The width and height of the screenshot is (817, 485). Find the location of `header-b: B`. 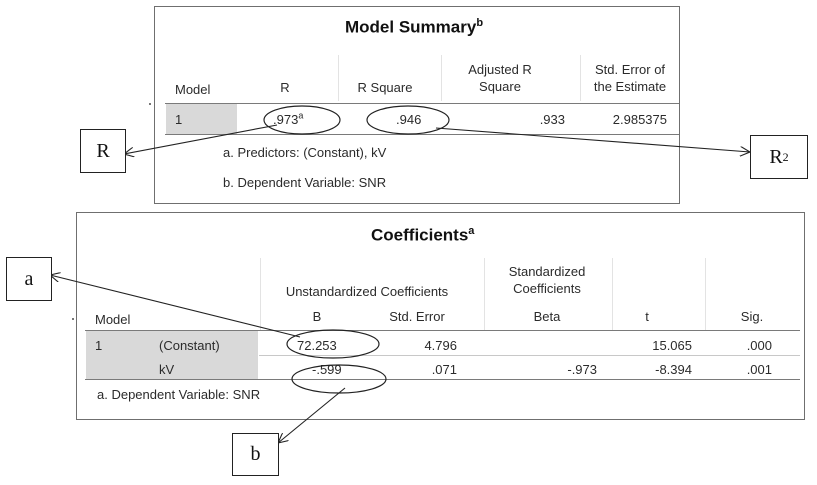

header-b: B is located at coordinates (317, 316).